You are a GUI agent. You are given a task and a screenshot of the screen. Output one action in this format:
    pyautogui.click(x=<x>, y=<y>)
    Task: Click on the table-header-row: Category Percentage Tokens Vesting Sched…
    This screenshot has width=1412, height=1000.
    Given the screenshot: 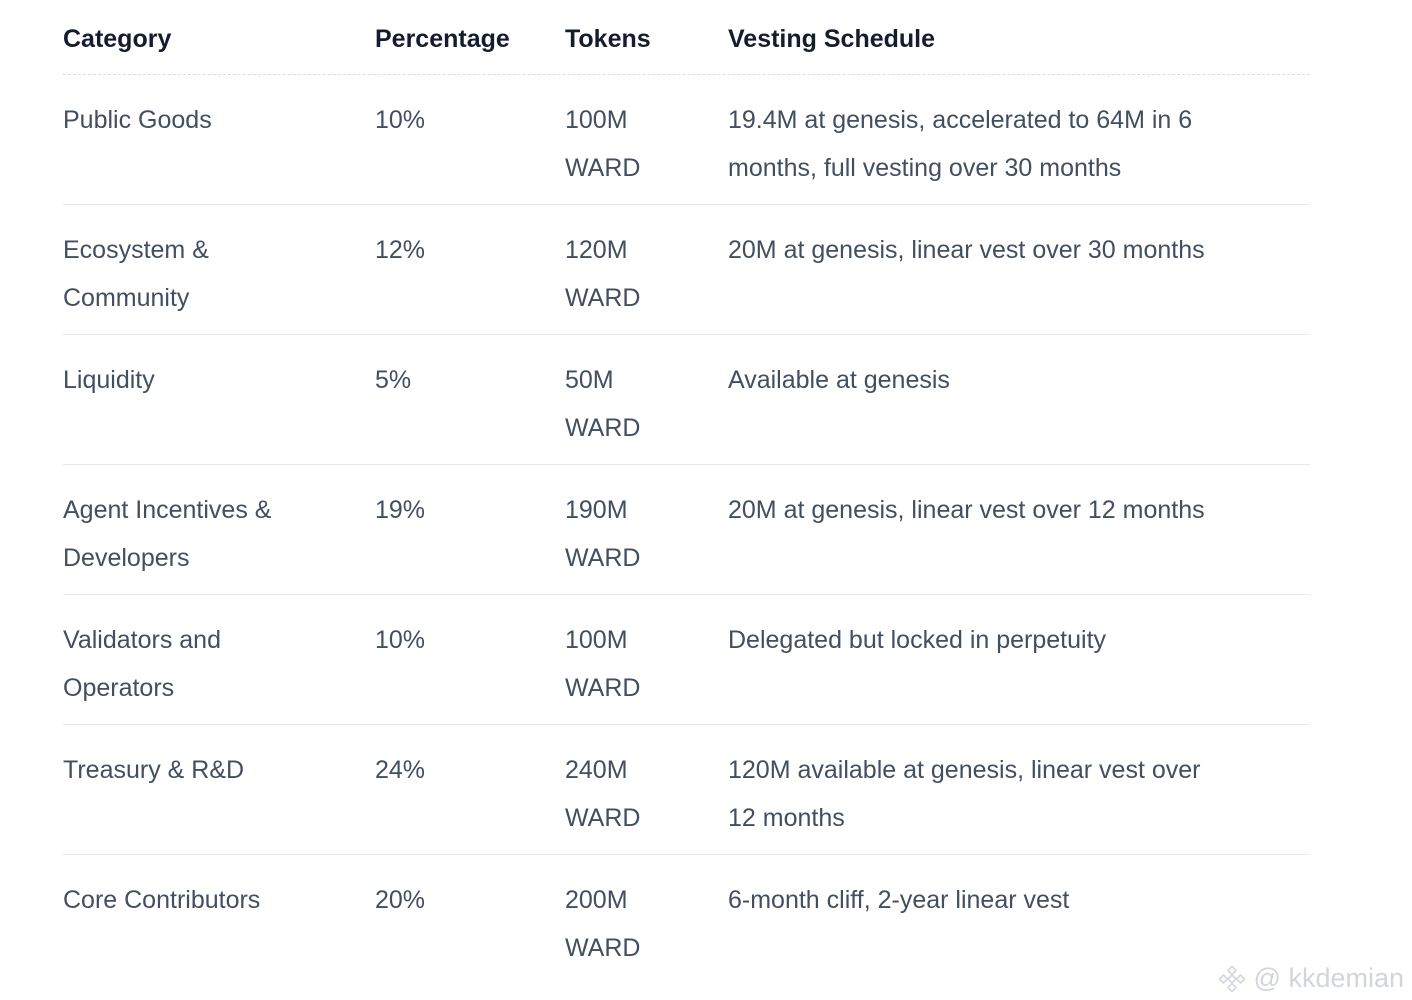 What is the action you would take?
    pyautogui.click(x=686, y=37)
    